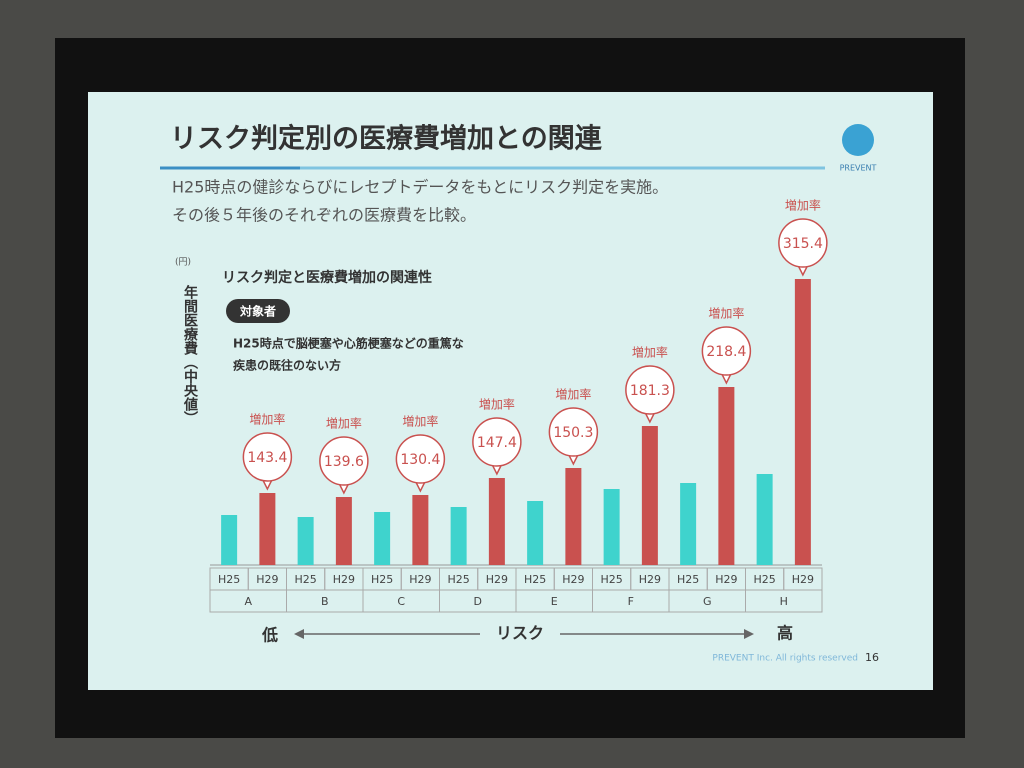 This screenshot has height=768, width=1024. I want to click on growth-rate: 139.6, so click(344, 462).